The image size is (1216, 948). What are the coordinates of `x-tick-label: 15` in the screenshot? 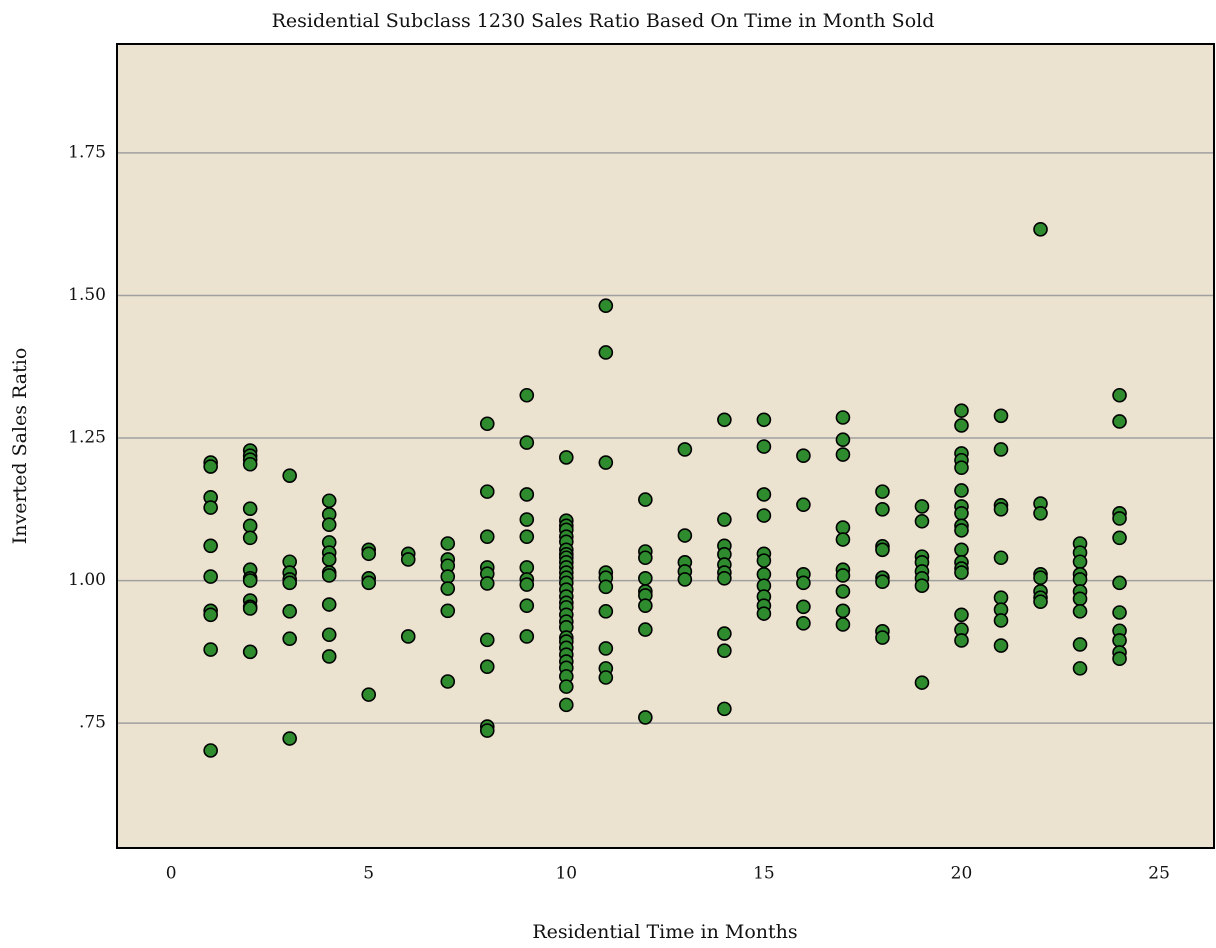 It's located at (764, 874).